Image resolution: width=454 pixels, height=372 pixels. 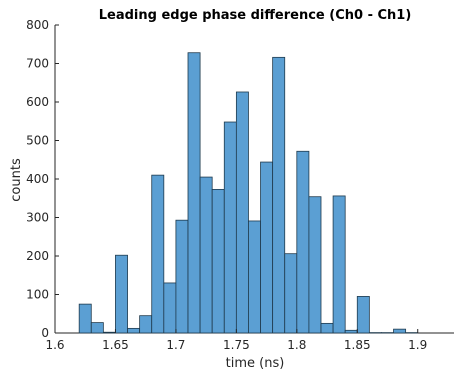 What do you see at coordinates (37, 141) in the screenshot?
I see `y-tick-label: 500` at bounding box center [37, 141].